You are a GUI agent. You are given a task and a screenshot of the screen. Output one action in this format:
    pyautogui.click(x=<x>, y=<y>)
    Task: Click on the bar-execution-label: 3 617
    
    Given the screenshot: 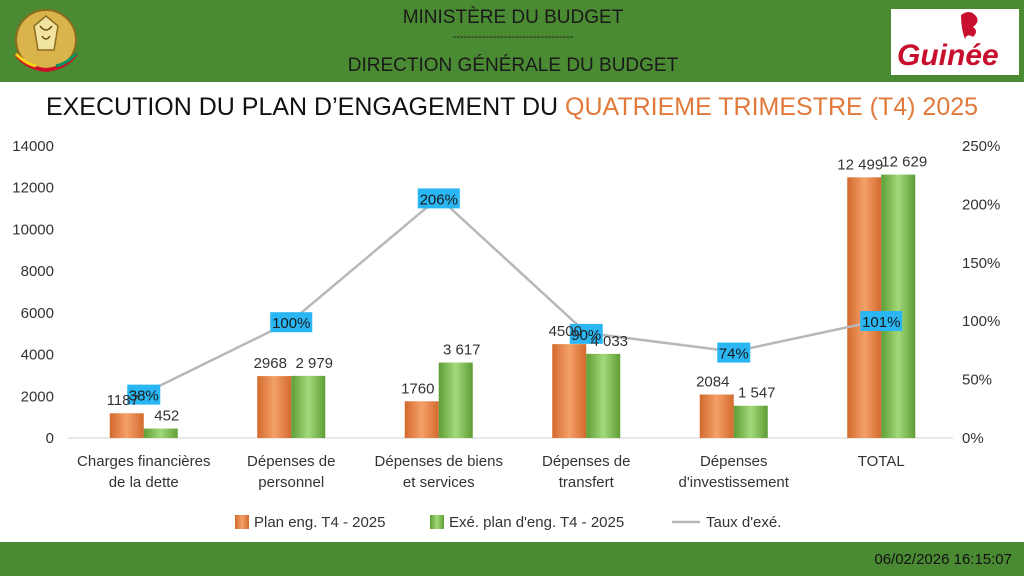 What is the action you would take?
    pyautogui.click(x=462, y=350)
    